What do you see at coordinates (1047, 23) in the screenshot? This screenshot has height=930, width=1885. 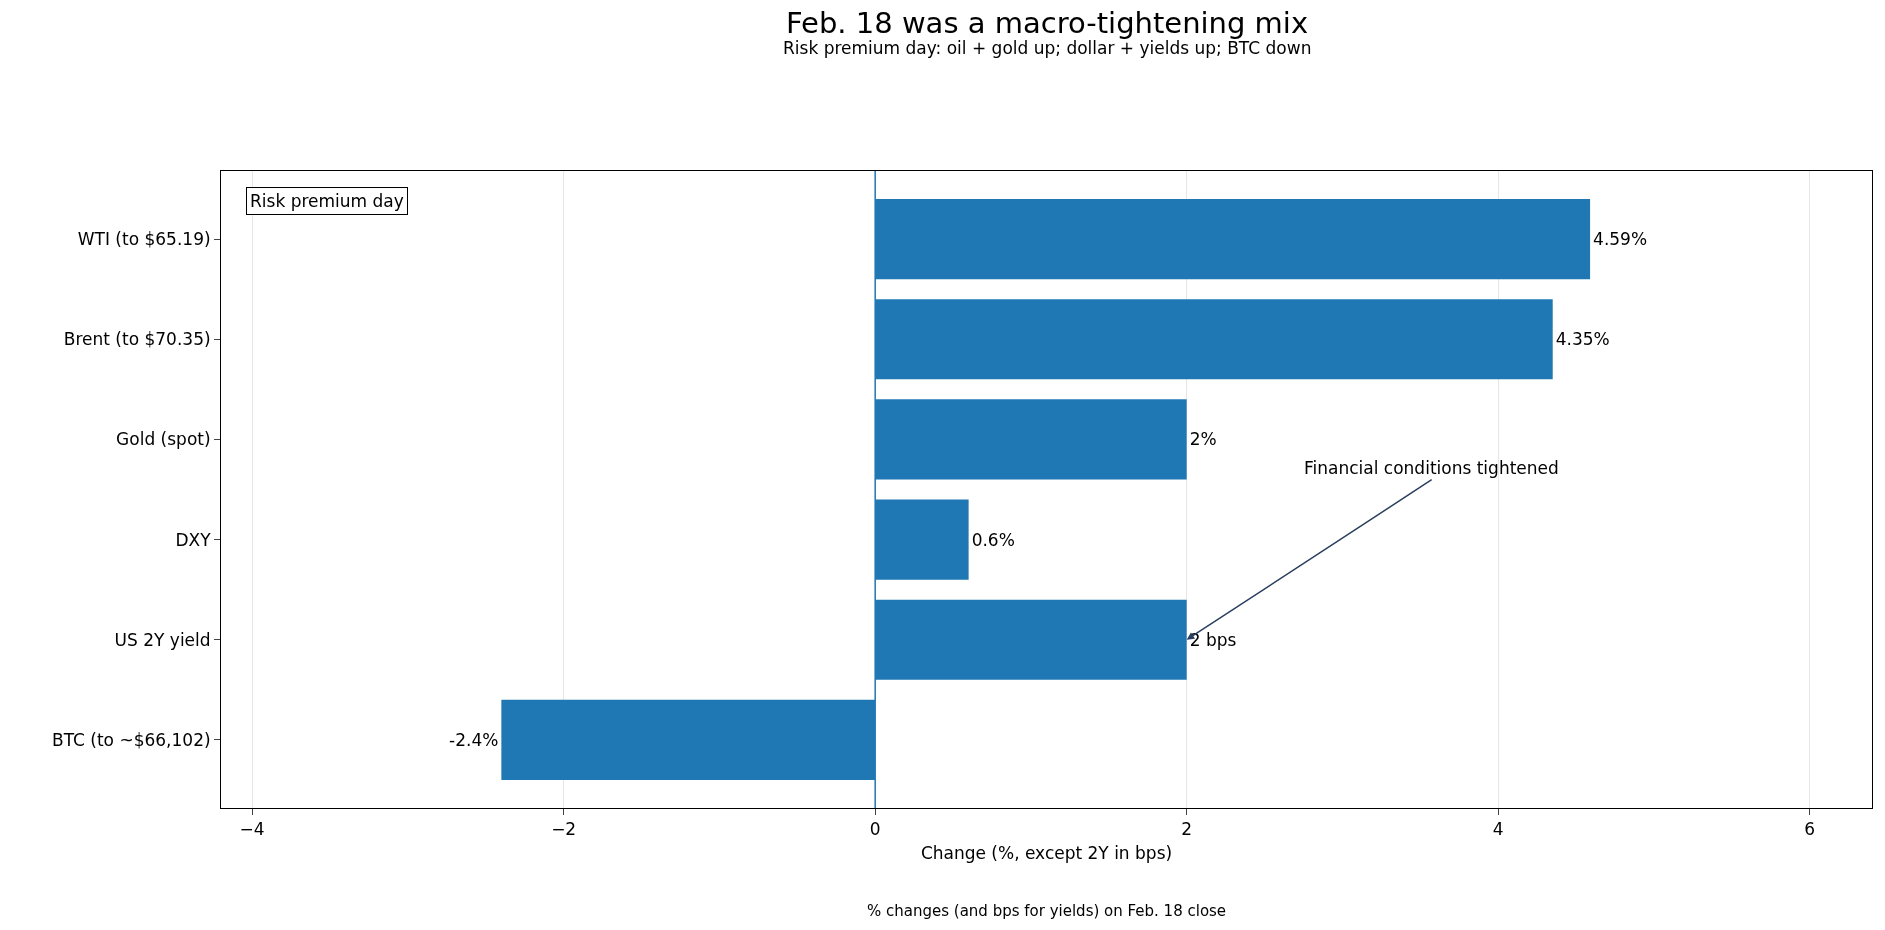 I see `chart-title: Feb. 18 was a macro-tightening mix` at bounding box center [1047, 23].